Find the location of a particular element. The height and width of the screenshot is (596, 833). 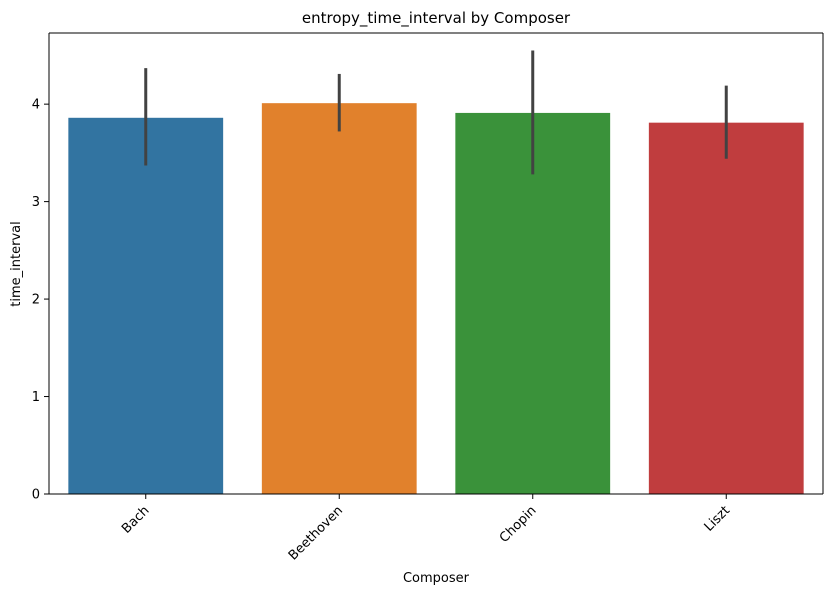

y-tick-label: 0 is located at coordinates (36, 495).